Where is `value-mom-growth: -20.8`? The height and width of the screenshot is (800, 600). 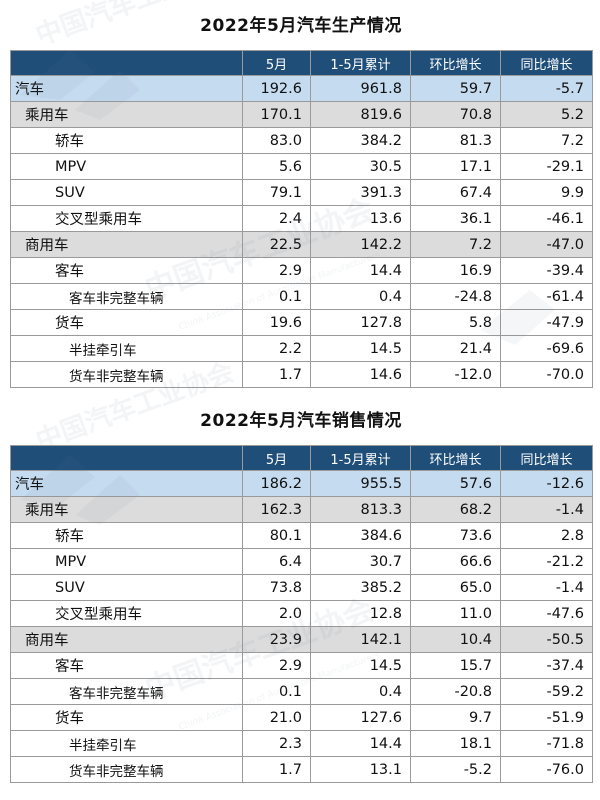
value-mom-growth: -20.8 is located at coordinates (455, 691).